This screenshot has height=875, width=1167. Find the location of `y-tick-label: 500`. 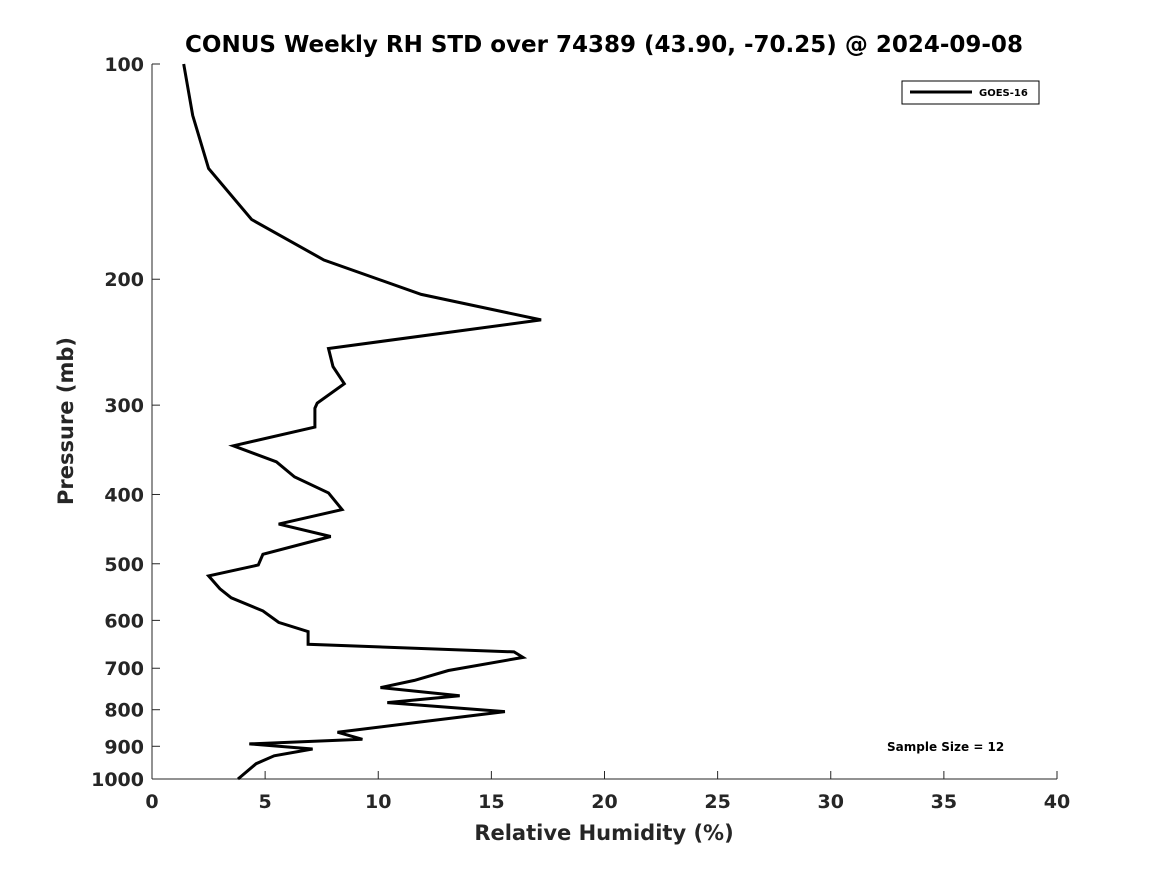

y-tick-label: 500 is located at coordinates (124, 565).